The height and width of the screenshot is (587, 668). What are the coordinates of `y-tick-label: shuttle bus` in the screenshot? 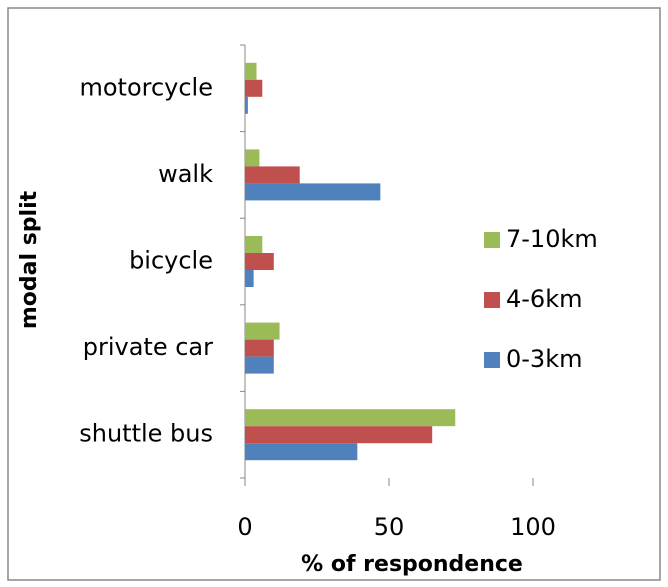 It's located at (146, 434).